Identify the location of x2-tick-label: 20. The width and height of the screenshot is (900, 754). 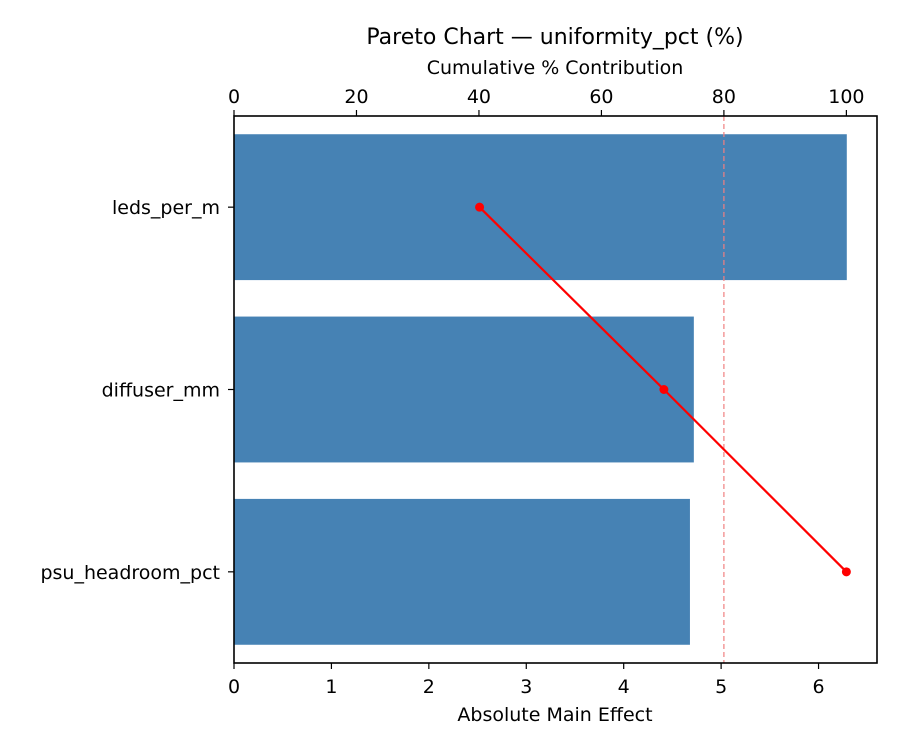
(356, 97).